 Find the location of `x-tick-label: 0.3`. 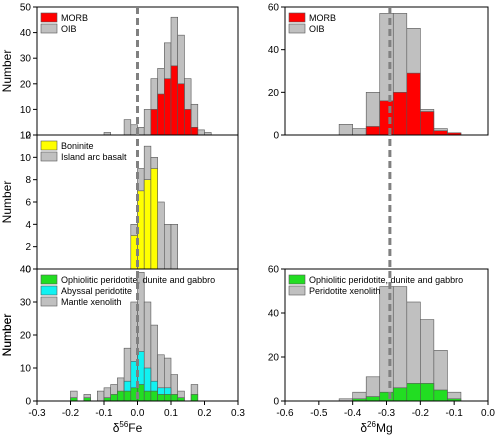

x-tick-label: 0.3 is located at coordinates (238, 413).